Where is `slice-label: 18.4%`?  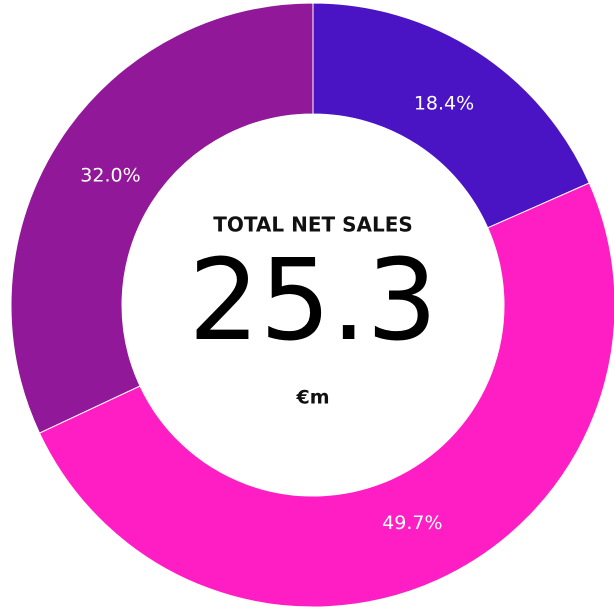
slice-label: 18.4% is located at coordinates (444, 103).